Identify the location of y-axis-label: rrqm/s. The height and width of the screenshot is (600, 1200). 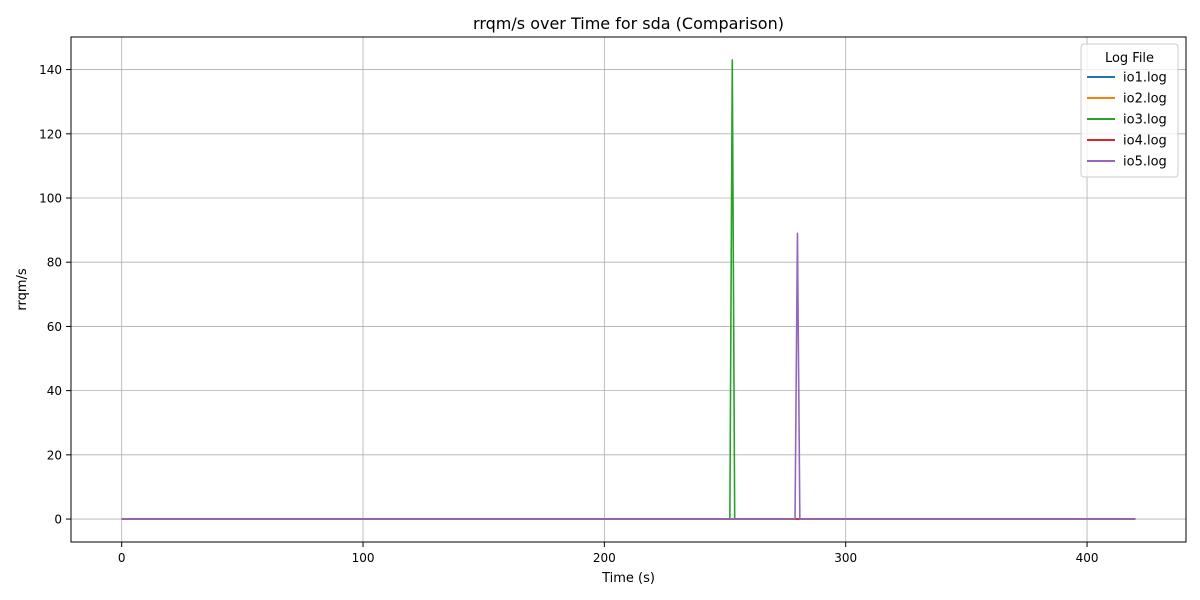
(22, 289).